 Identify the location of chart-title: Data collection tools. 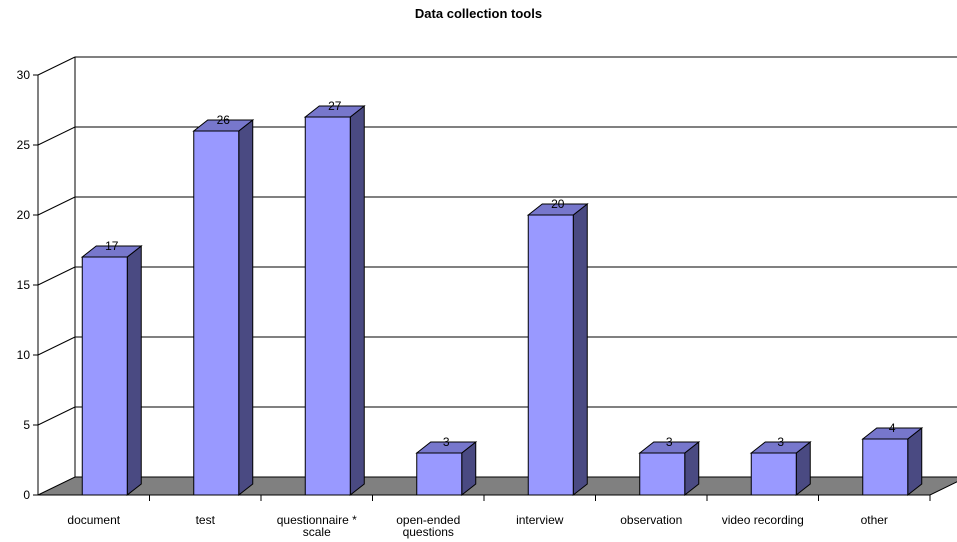
(478, 13).